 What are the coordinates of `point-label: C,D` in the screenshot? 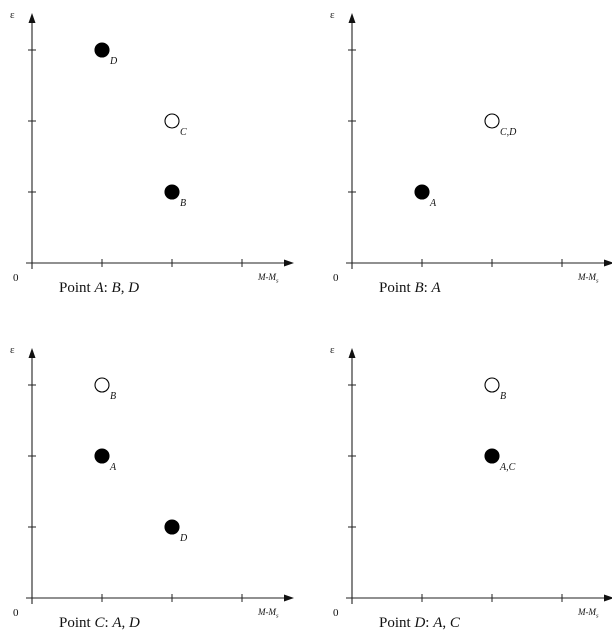 It's located at (508, 132).